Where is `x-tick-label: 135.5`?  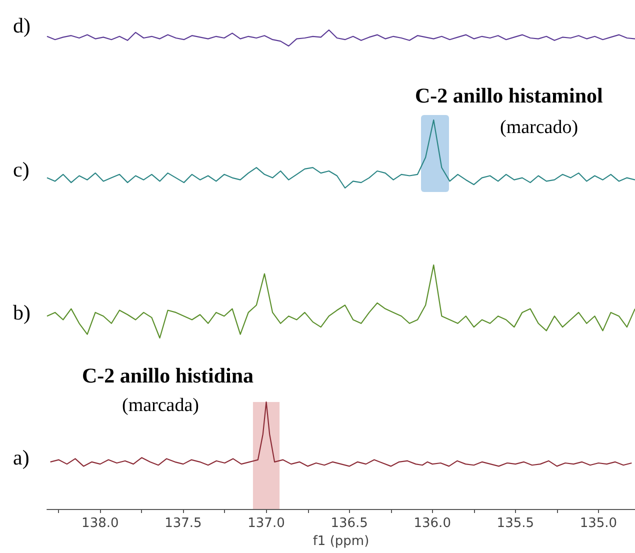
x-tick-label: 135.5 is located at coordinates (515, 523).